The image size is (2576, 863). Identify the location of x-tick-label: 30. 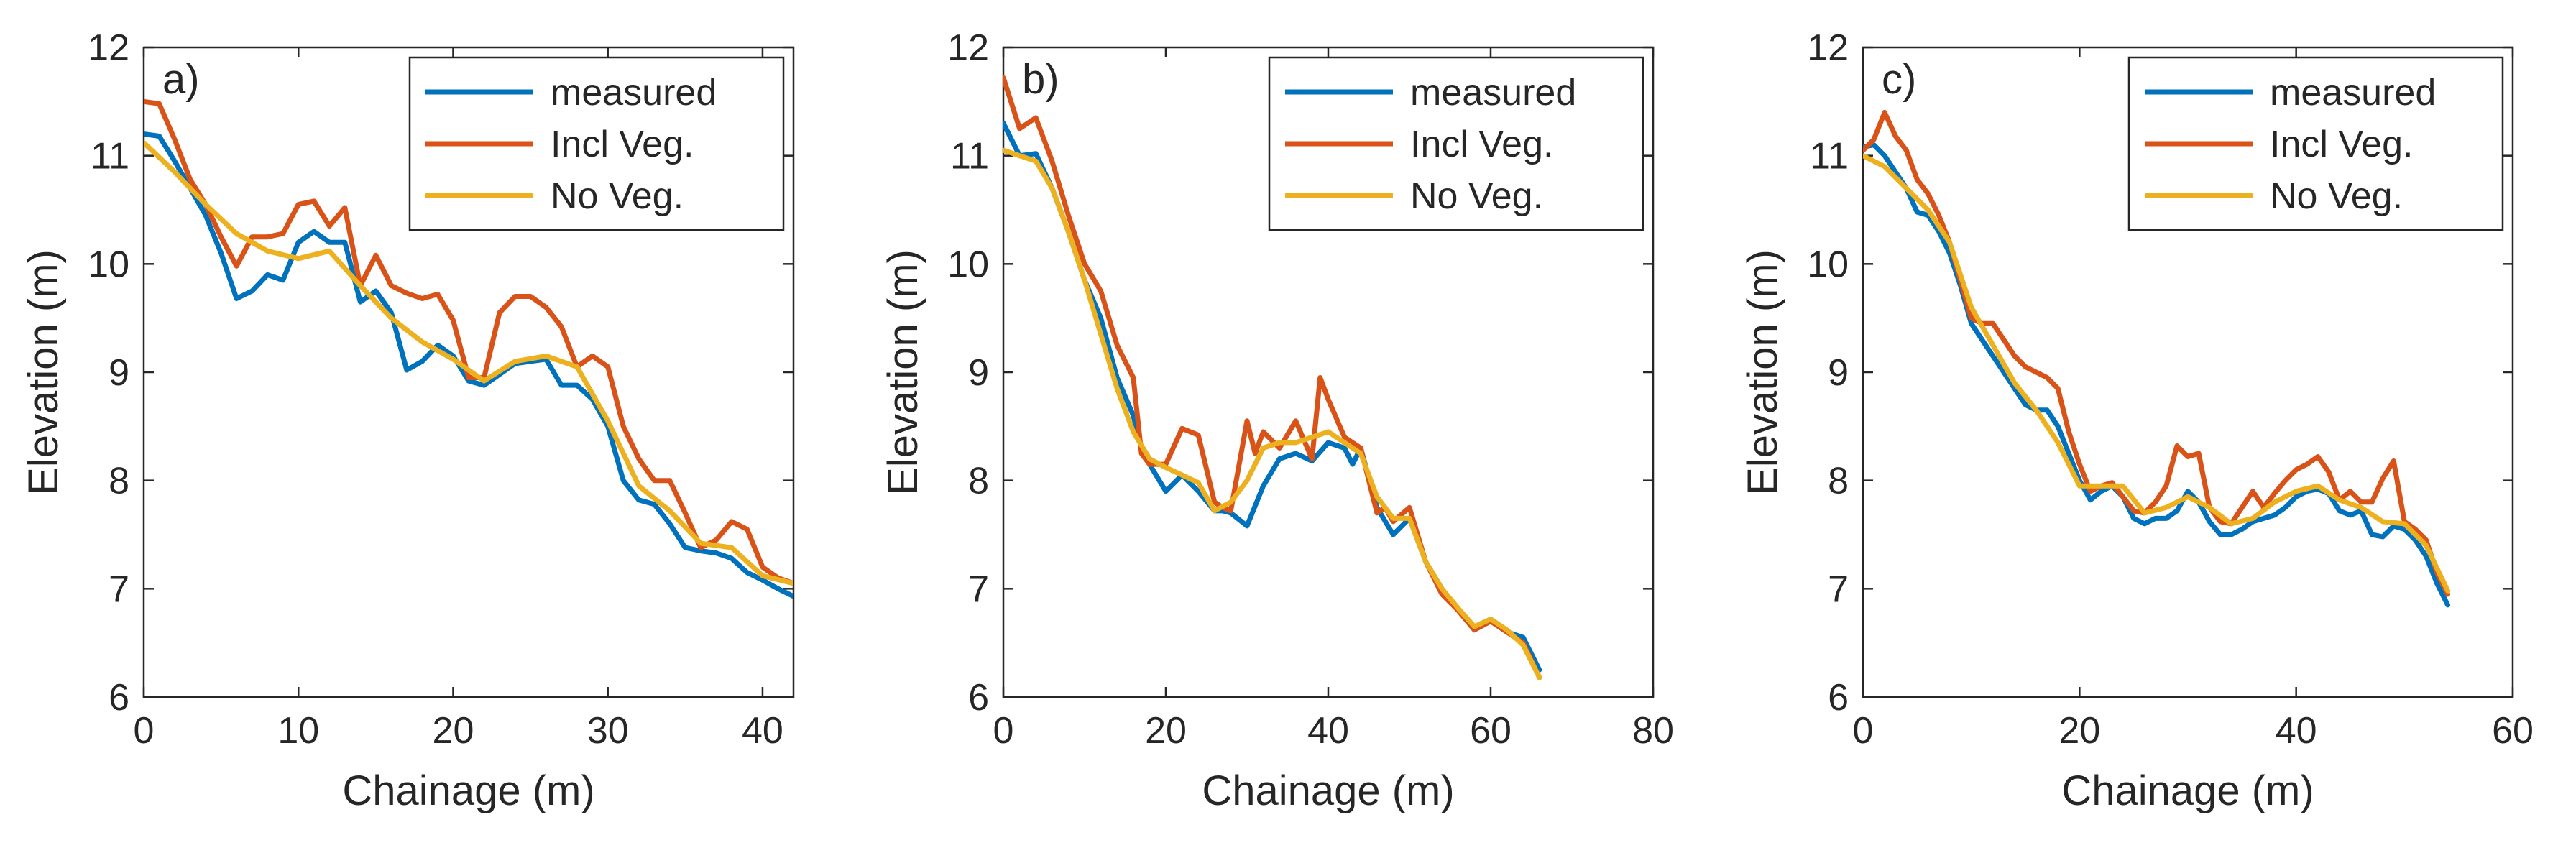
(608, 731).